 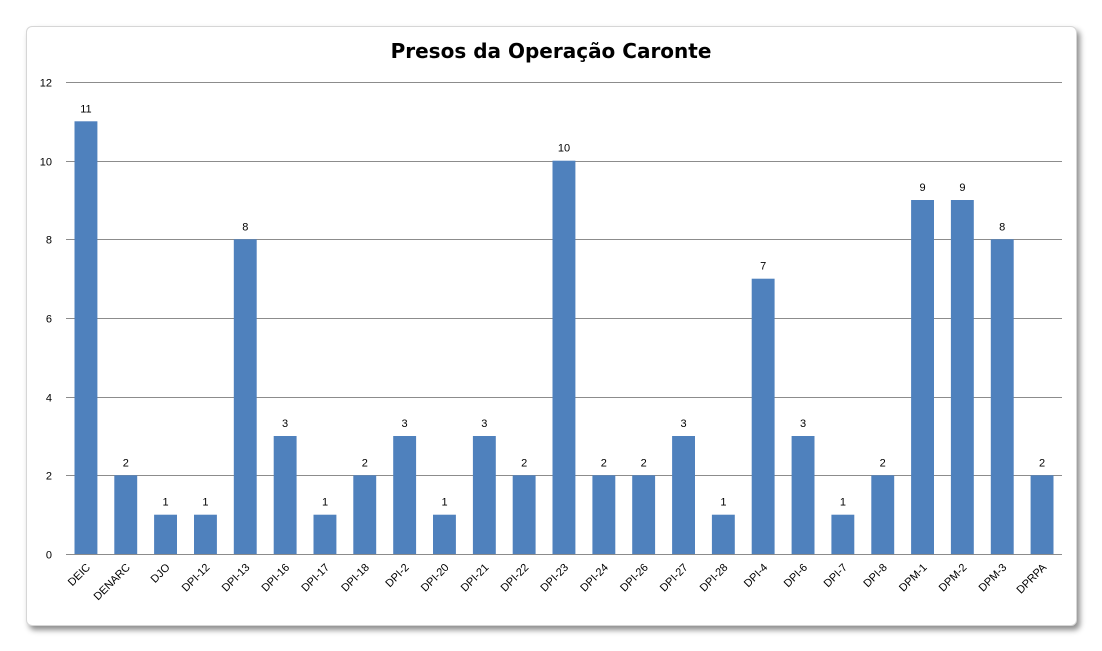 I want to click on x-tick-label: DPI-24, so click(x=594, y=578).